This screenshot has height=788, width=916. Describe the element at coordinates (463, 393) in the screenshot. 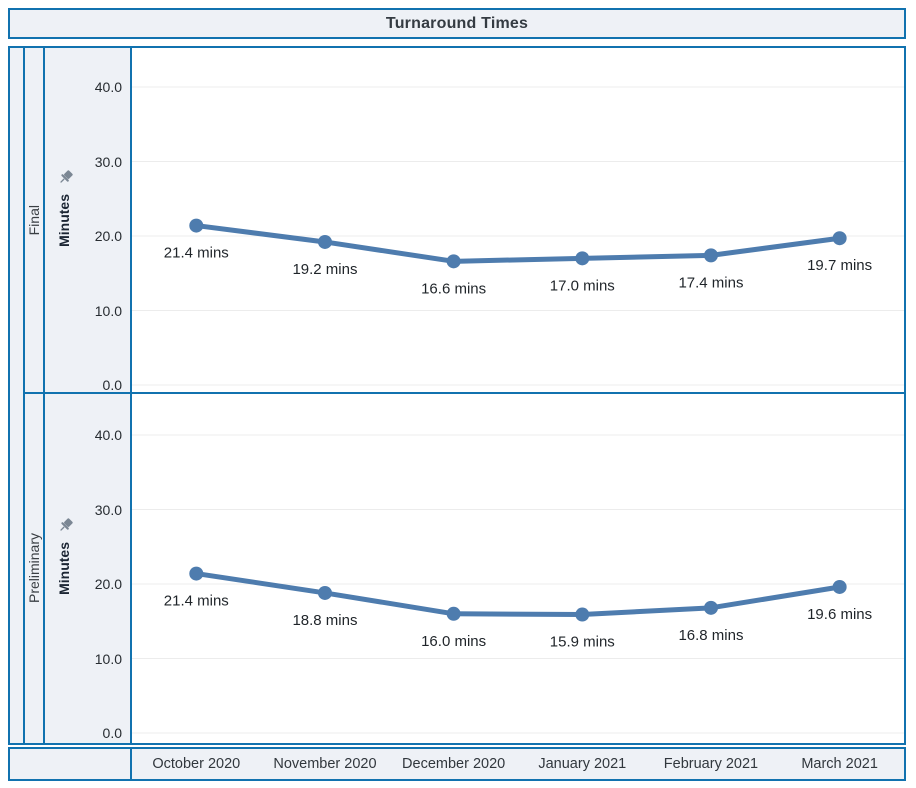

I see `divider-panels` at that location.